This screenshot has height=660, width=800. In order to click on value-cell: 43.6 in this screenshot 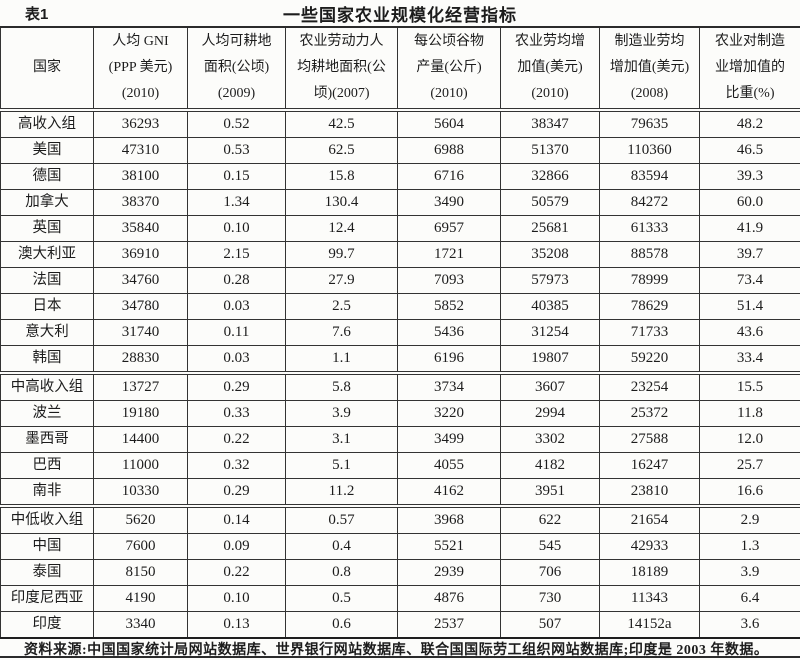, I will do `click(749, 332)`.